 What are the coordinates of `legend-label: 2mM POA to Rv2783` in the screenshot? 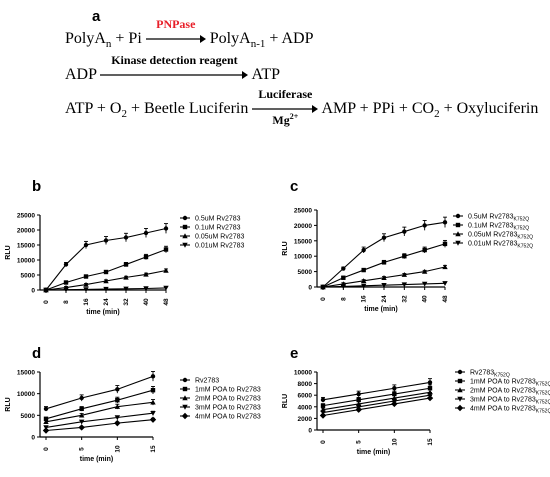 It's located at (228, 399).